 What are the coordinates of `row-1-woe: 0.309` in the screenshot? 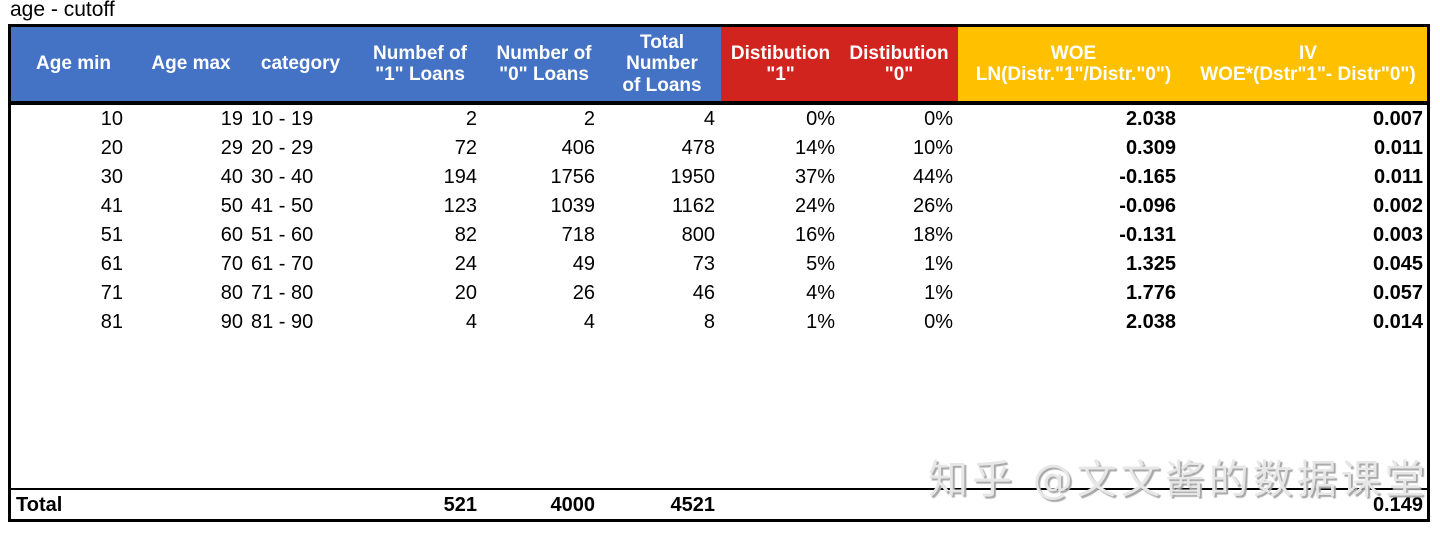 It's located at (1150, 148).